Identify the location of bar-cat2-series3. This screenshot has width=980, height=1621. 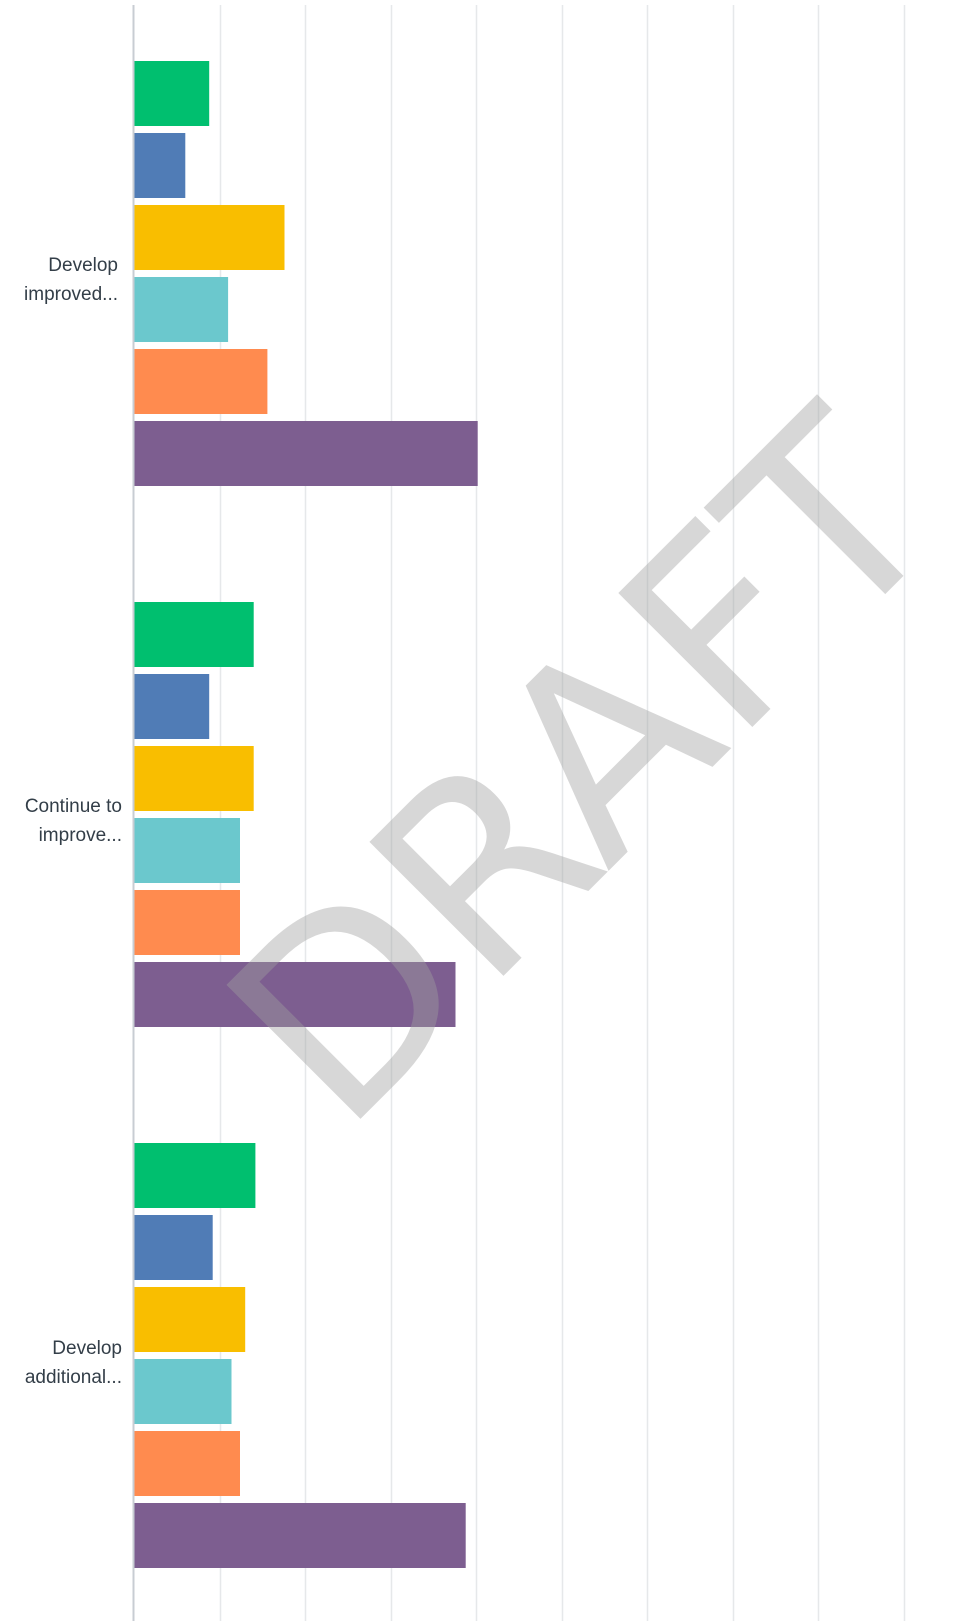
(183, 1391).